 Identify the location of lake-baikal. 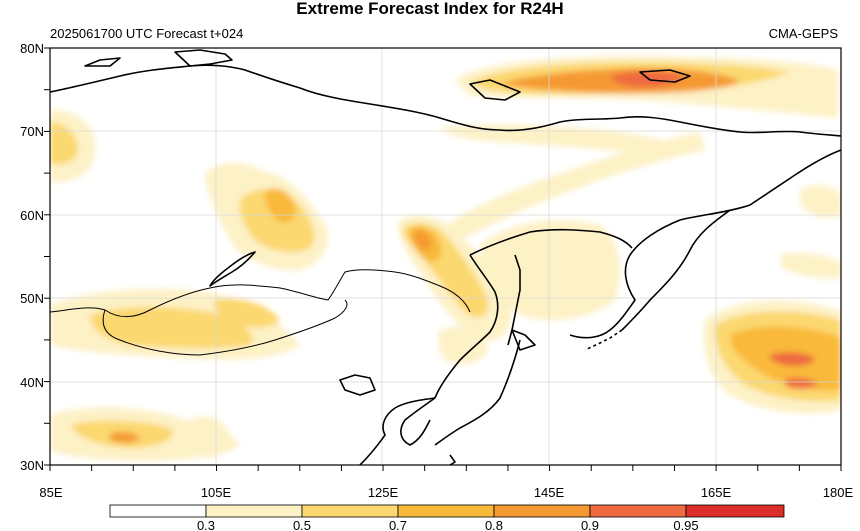
(232, 269).